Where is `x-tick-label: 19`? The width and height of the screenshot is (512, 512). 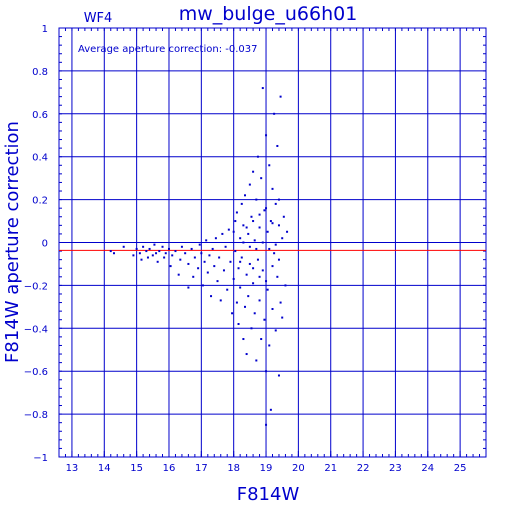 x-tick-label: 19 is located at coordinates (266, 468).